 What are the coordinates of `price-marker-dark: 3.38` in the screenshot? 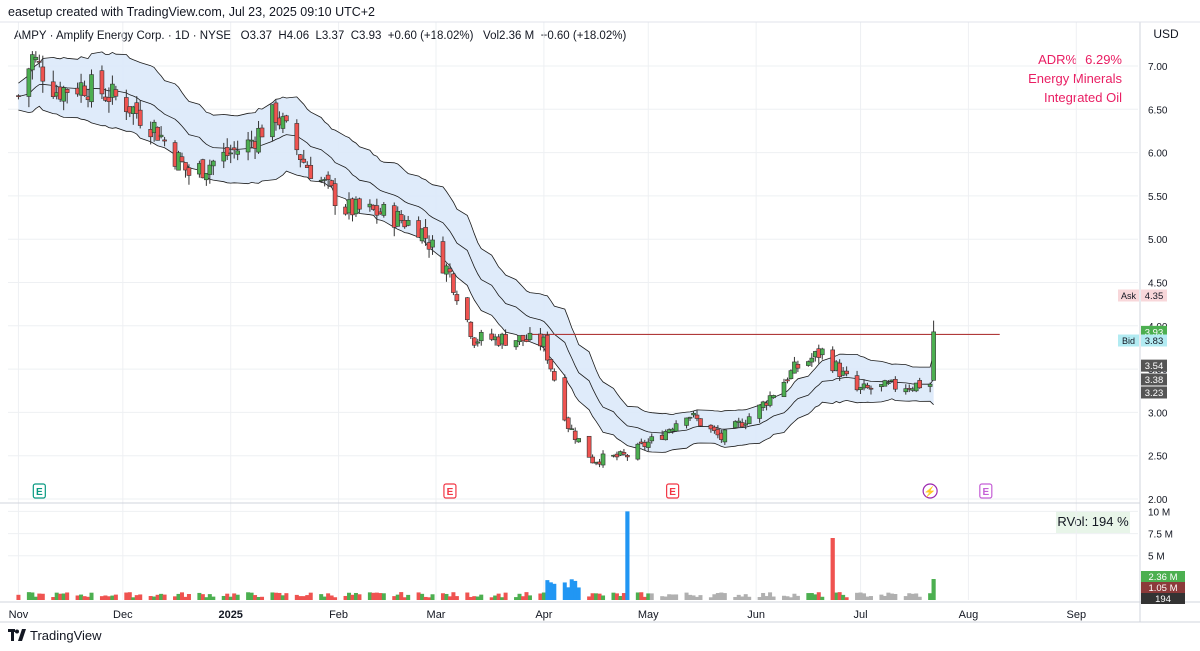 It's located at (1154, 379).